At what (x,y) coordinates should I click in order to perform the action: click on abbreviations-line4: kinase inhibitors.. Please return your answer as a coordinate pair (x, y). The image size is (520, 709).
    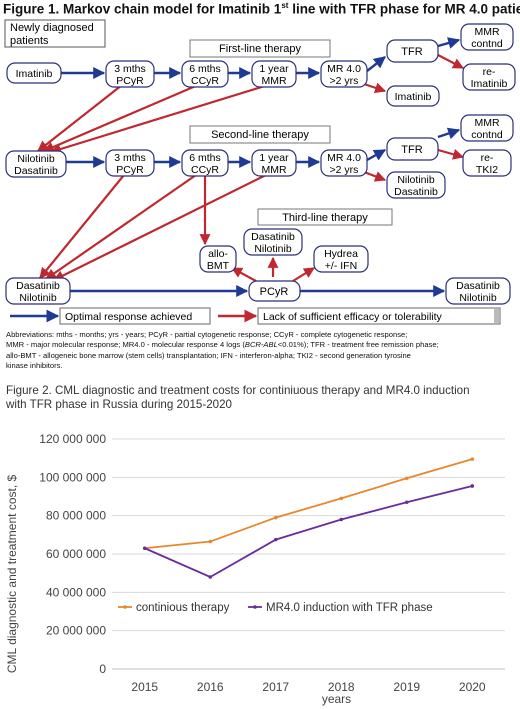
    Looking at the image, I should click on (34, 366).